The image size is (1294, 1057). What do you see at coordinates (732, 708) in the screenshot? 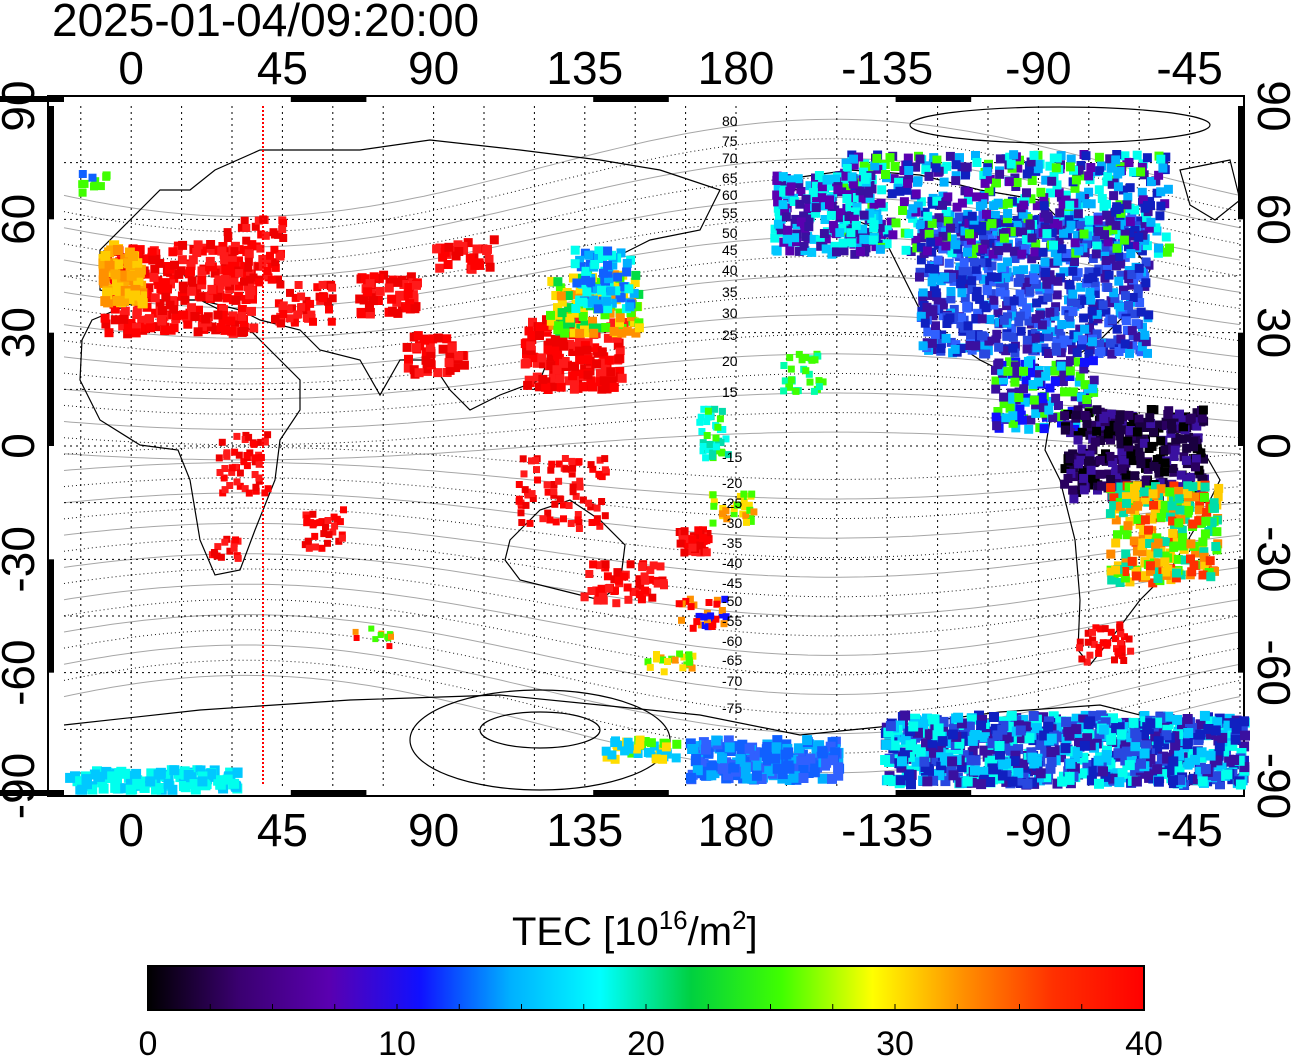
I see `contour-label: -75` at bounding box center [732, 708].